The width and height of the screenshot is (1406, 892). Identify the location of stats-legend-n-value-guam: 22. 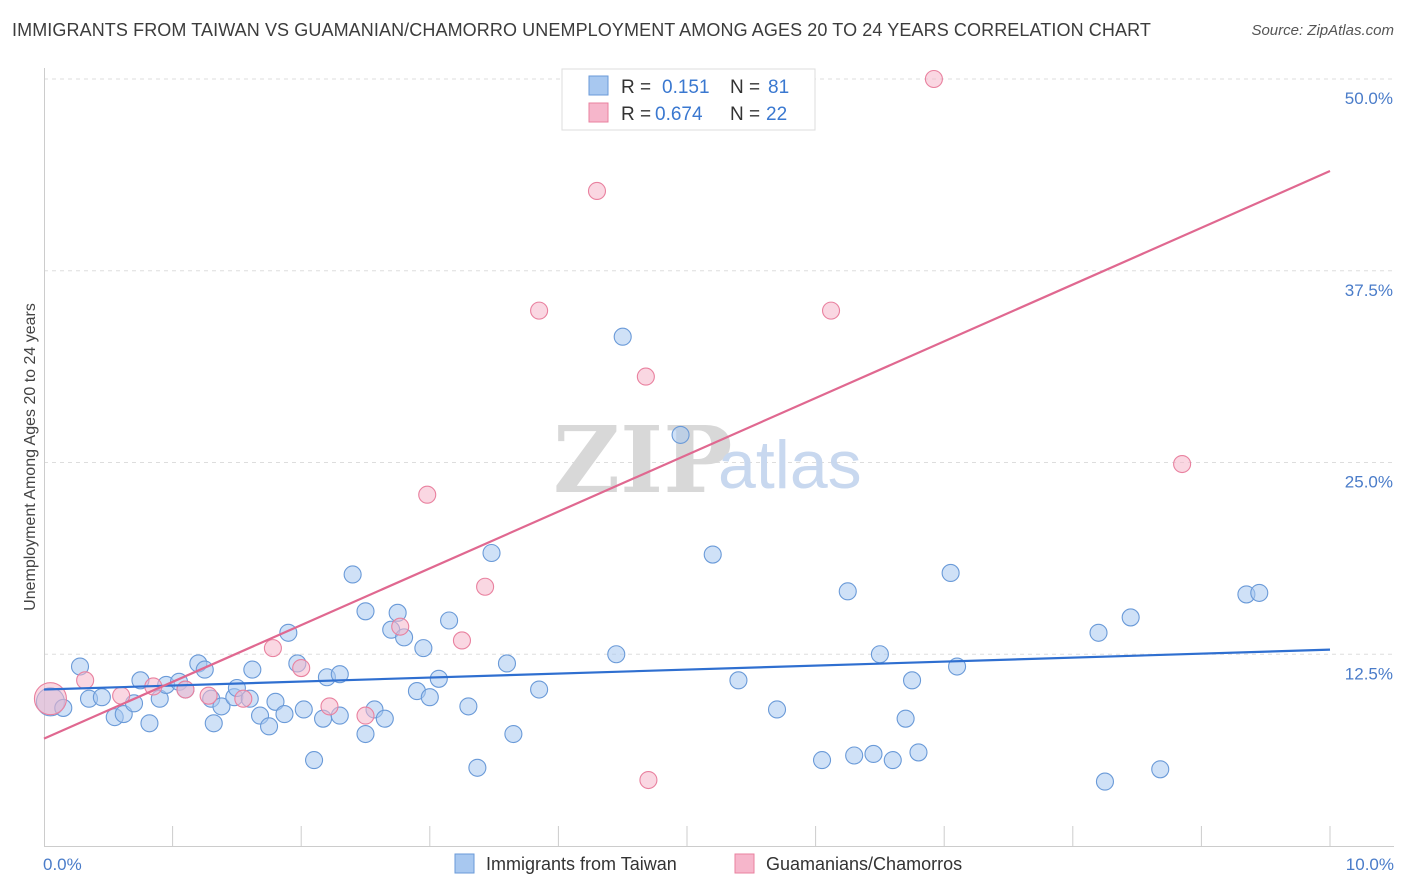
(776, 114).